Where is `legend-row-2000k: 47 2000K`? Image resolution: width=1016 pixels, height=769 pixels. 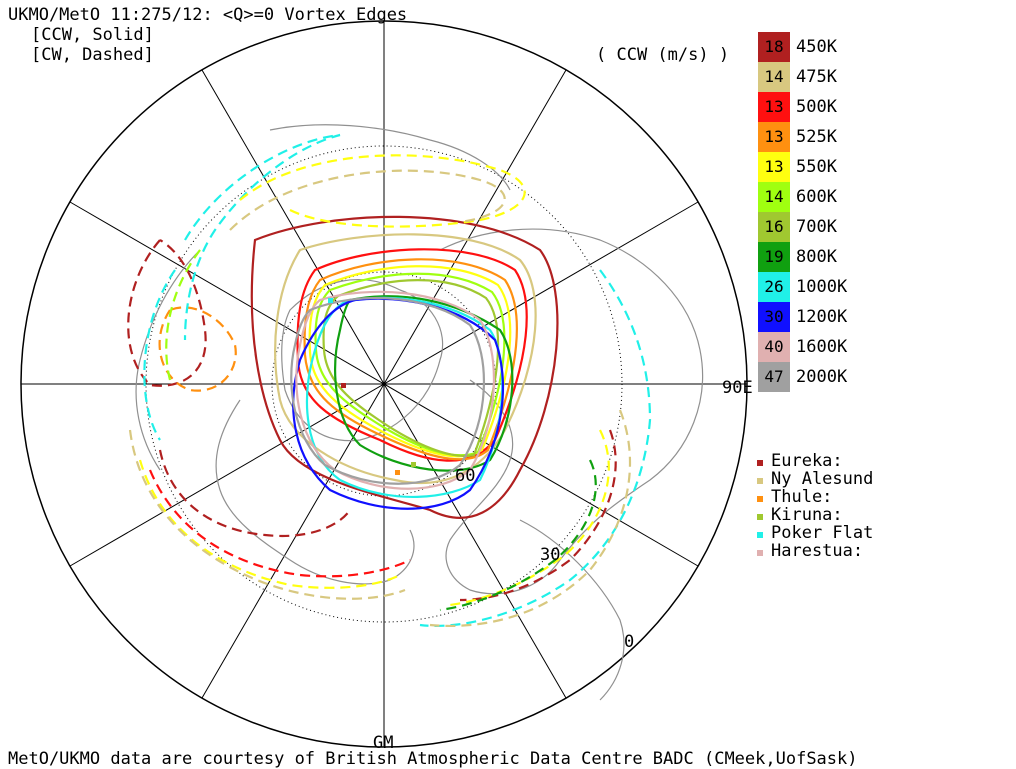
legend-row-2000k: 47 2000K is located at coordinates (813, 377).